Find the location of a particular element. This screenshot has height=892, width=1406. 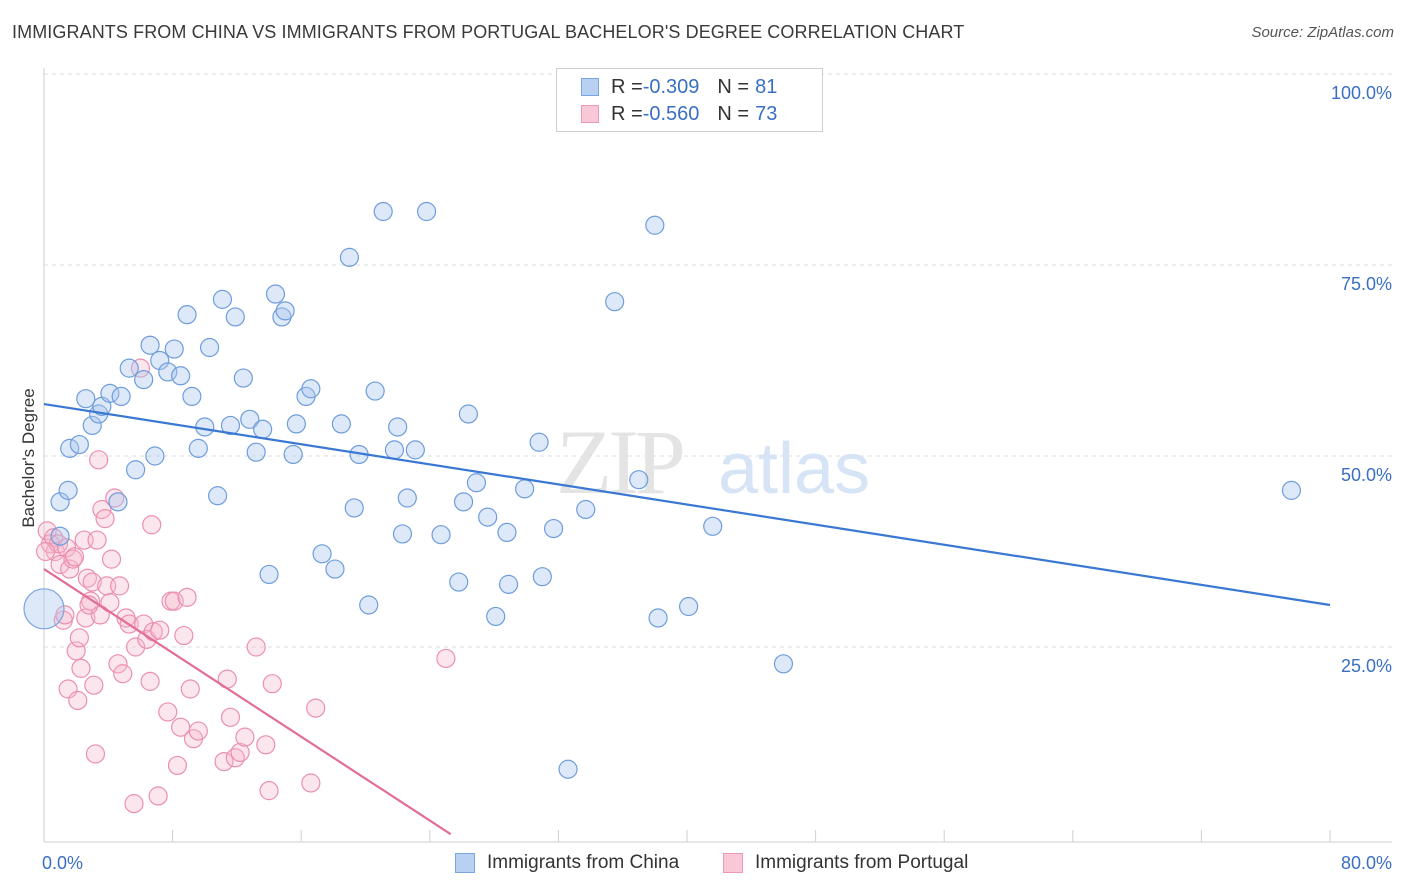

series-label-portugal: Immigrants from Portugal is located at coordinates (862, 862).